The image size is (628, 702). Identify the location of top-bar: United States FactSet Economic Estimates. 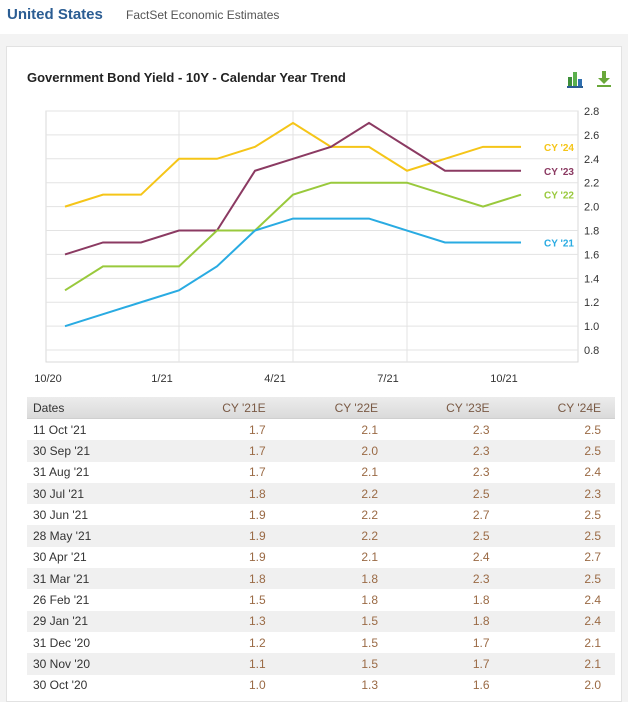
(314, 17).